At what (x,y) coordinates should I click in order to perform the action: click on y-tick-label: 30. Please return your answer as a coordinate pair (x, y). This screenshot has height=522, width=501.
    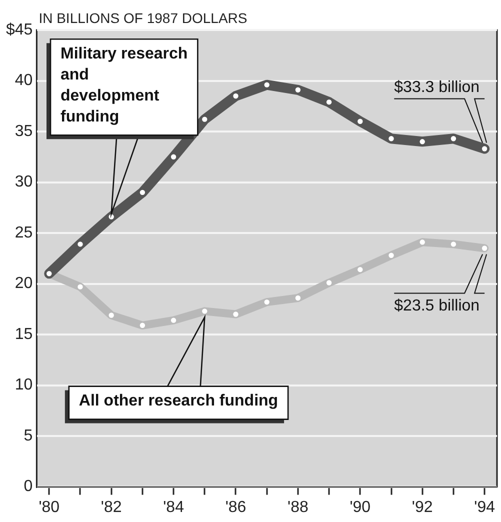
    Looking at the image, I should click on (23, 182).